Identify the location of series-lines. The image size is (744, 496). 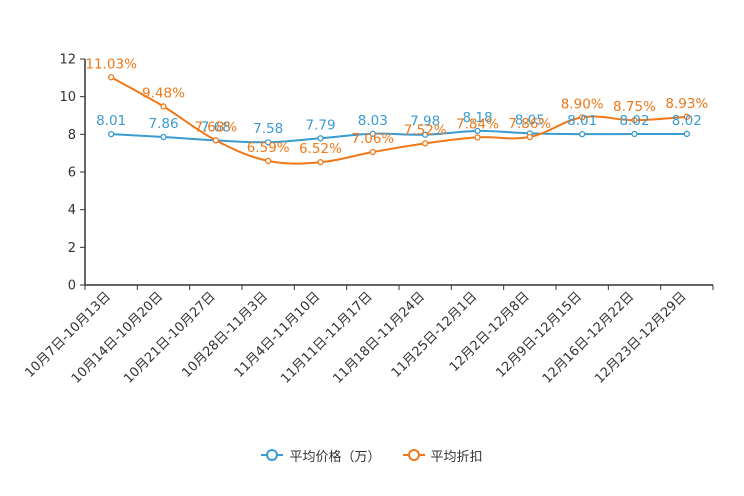
(398, 120).